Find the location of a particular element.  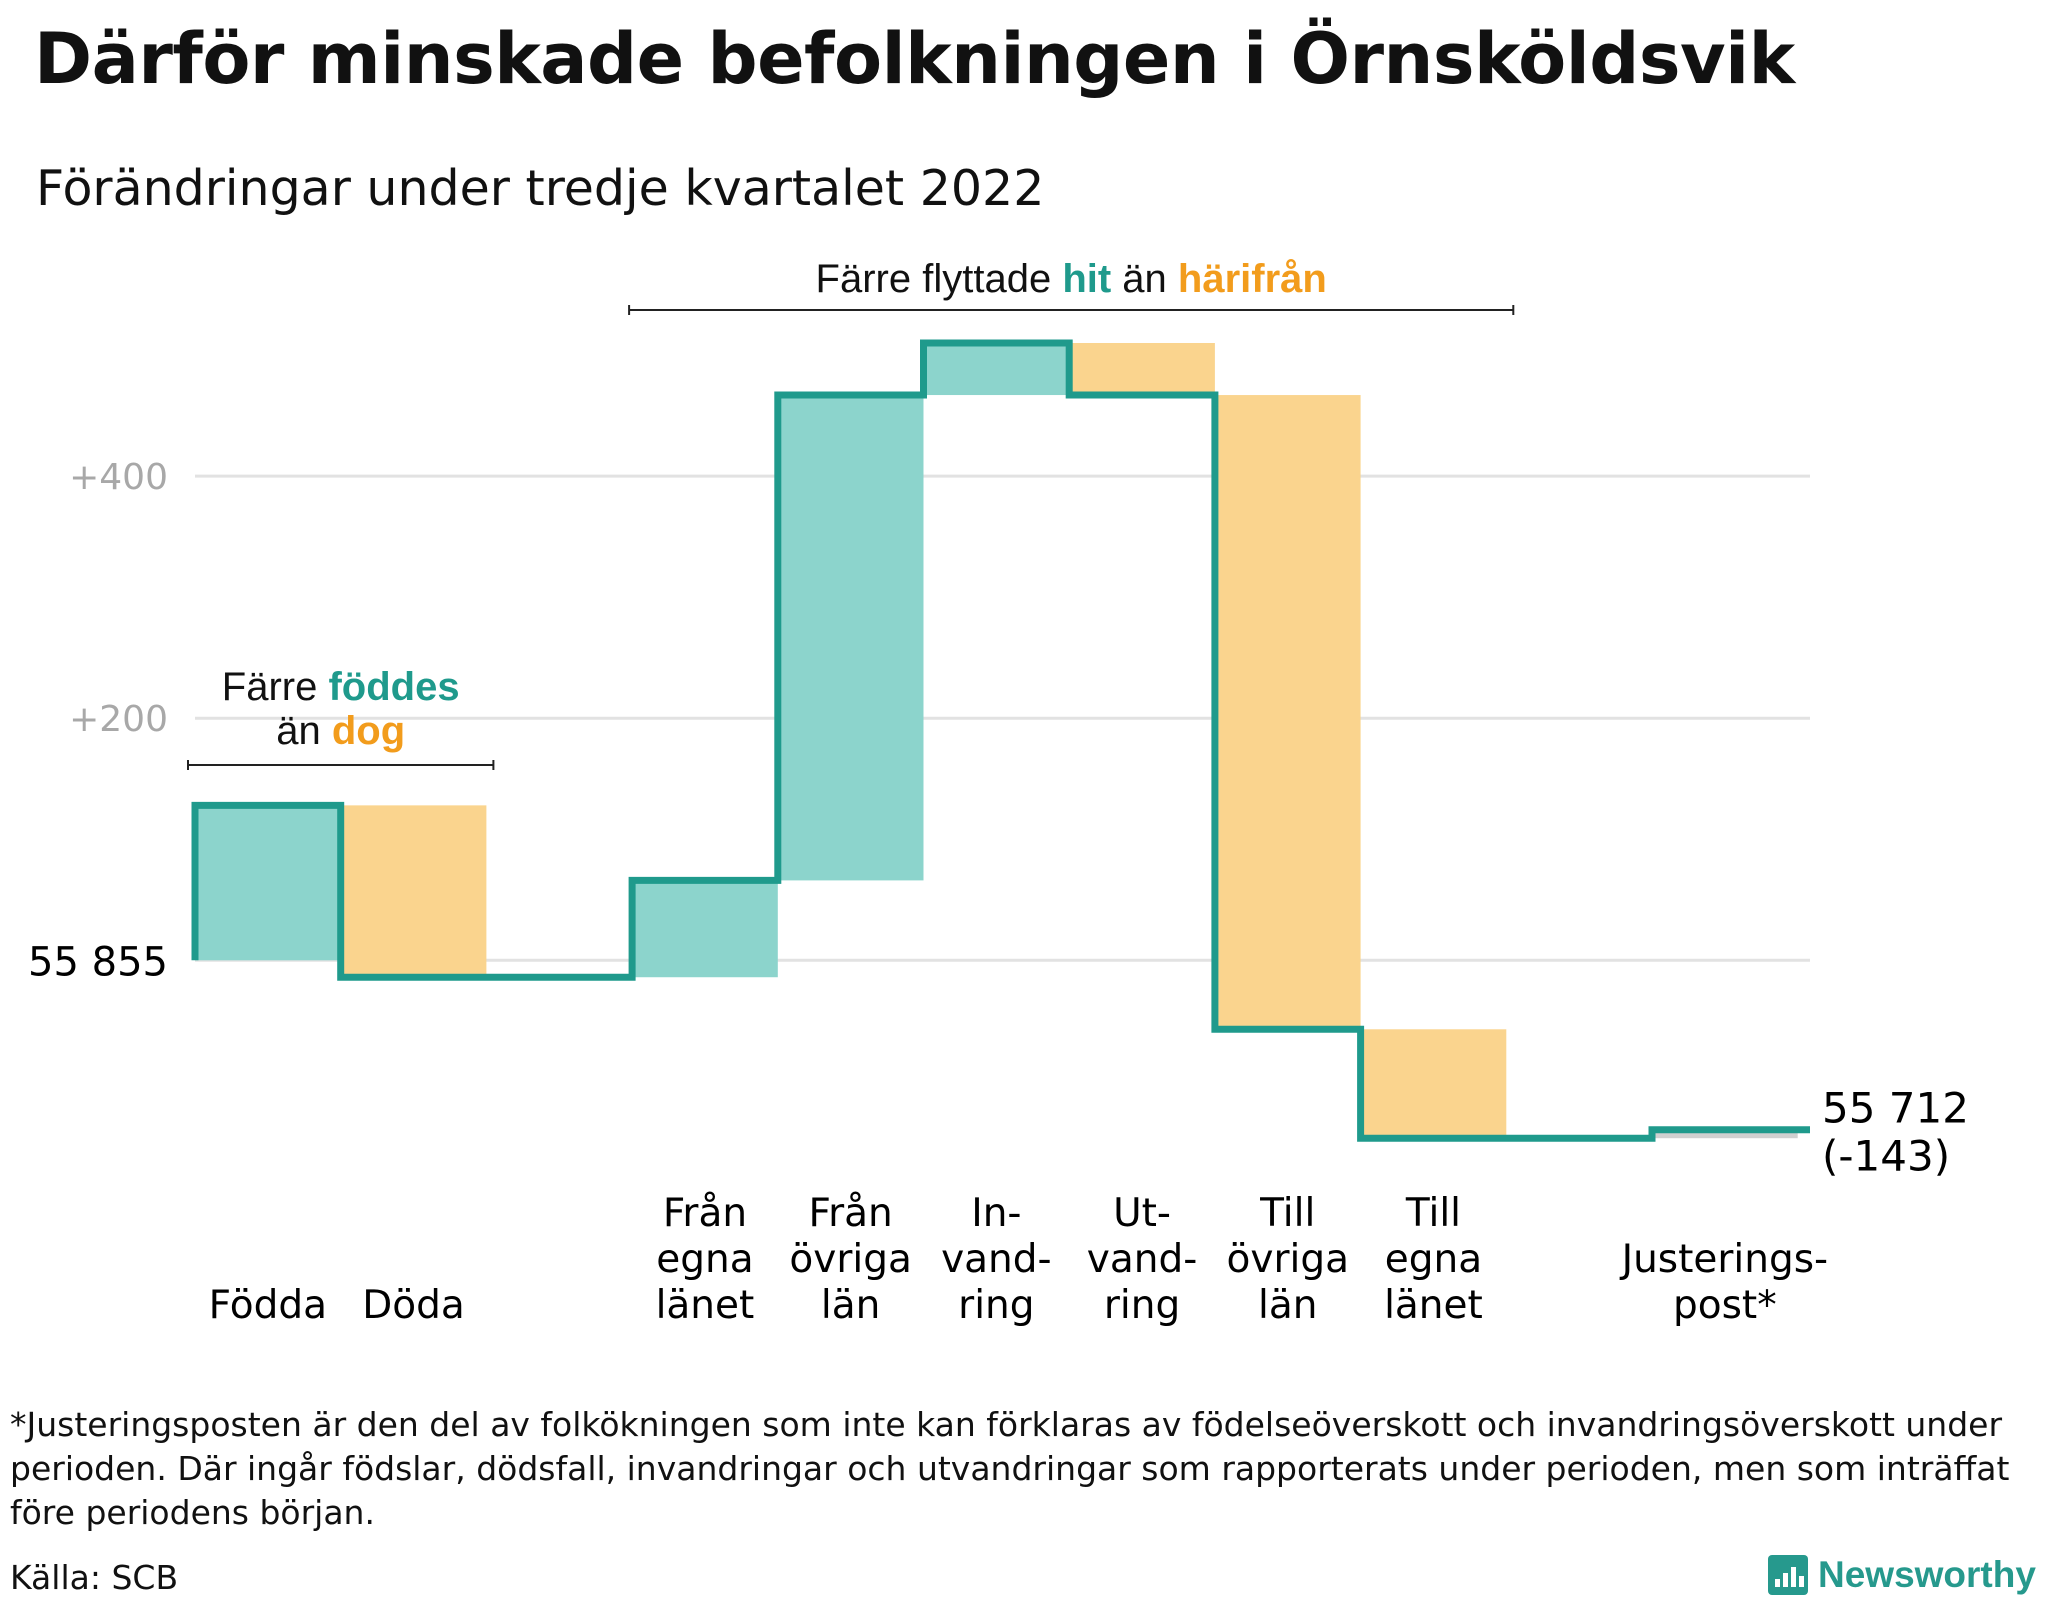

annotation-migration-part: Färre flyttade is located at coordinates (939, 279).